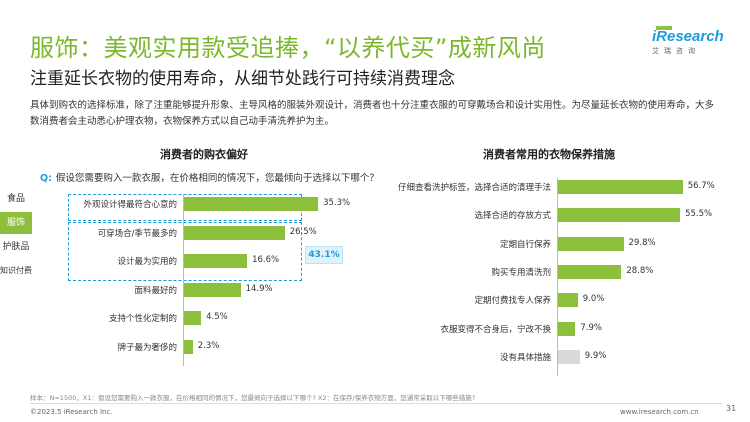  I want to click on left-chart-value: 2.3%, so click(208, 345).